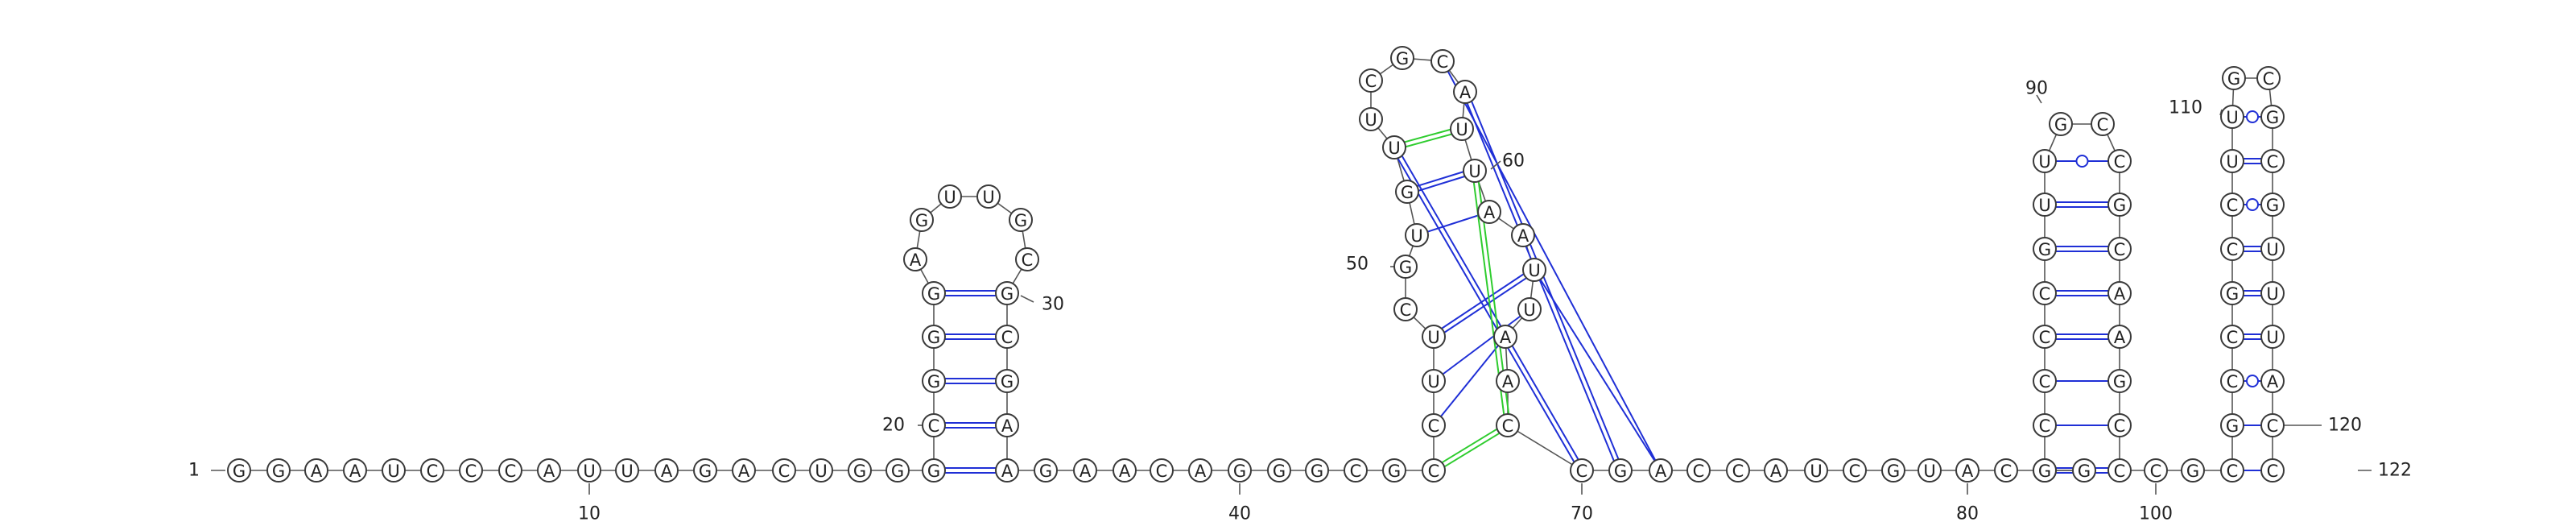 This screenshot has width=2576, height=526. I want to click on number-label-90: 90, so click(2036, 89).